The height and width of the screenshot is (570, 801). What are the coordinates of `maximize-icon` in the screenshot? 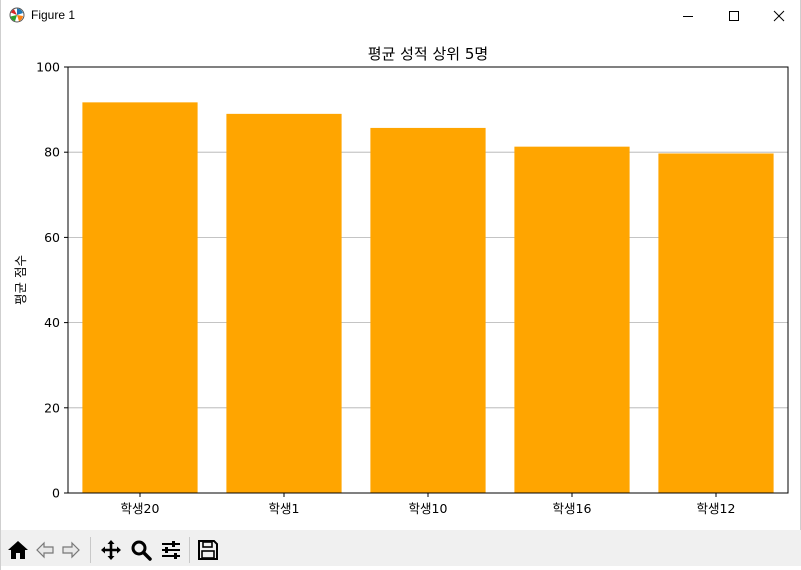 It's located at (734, 15).